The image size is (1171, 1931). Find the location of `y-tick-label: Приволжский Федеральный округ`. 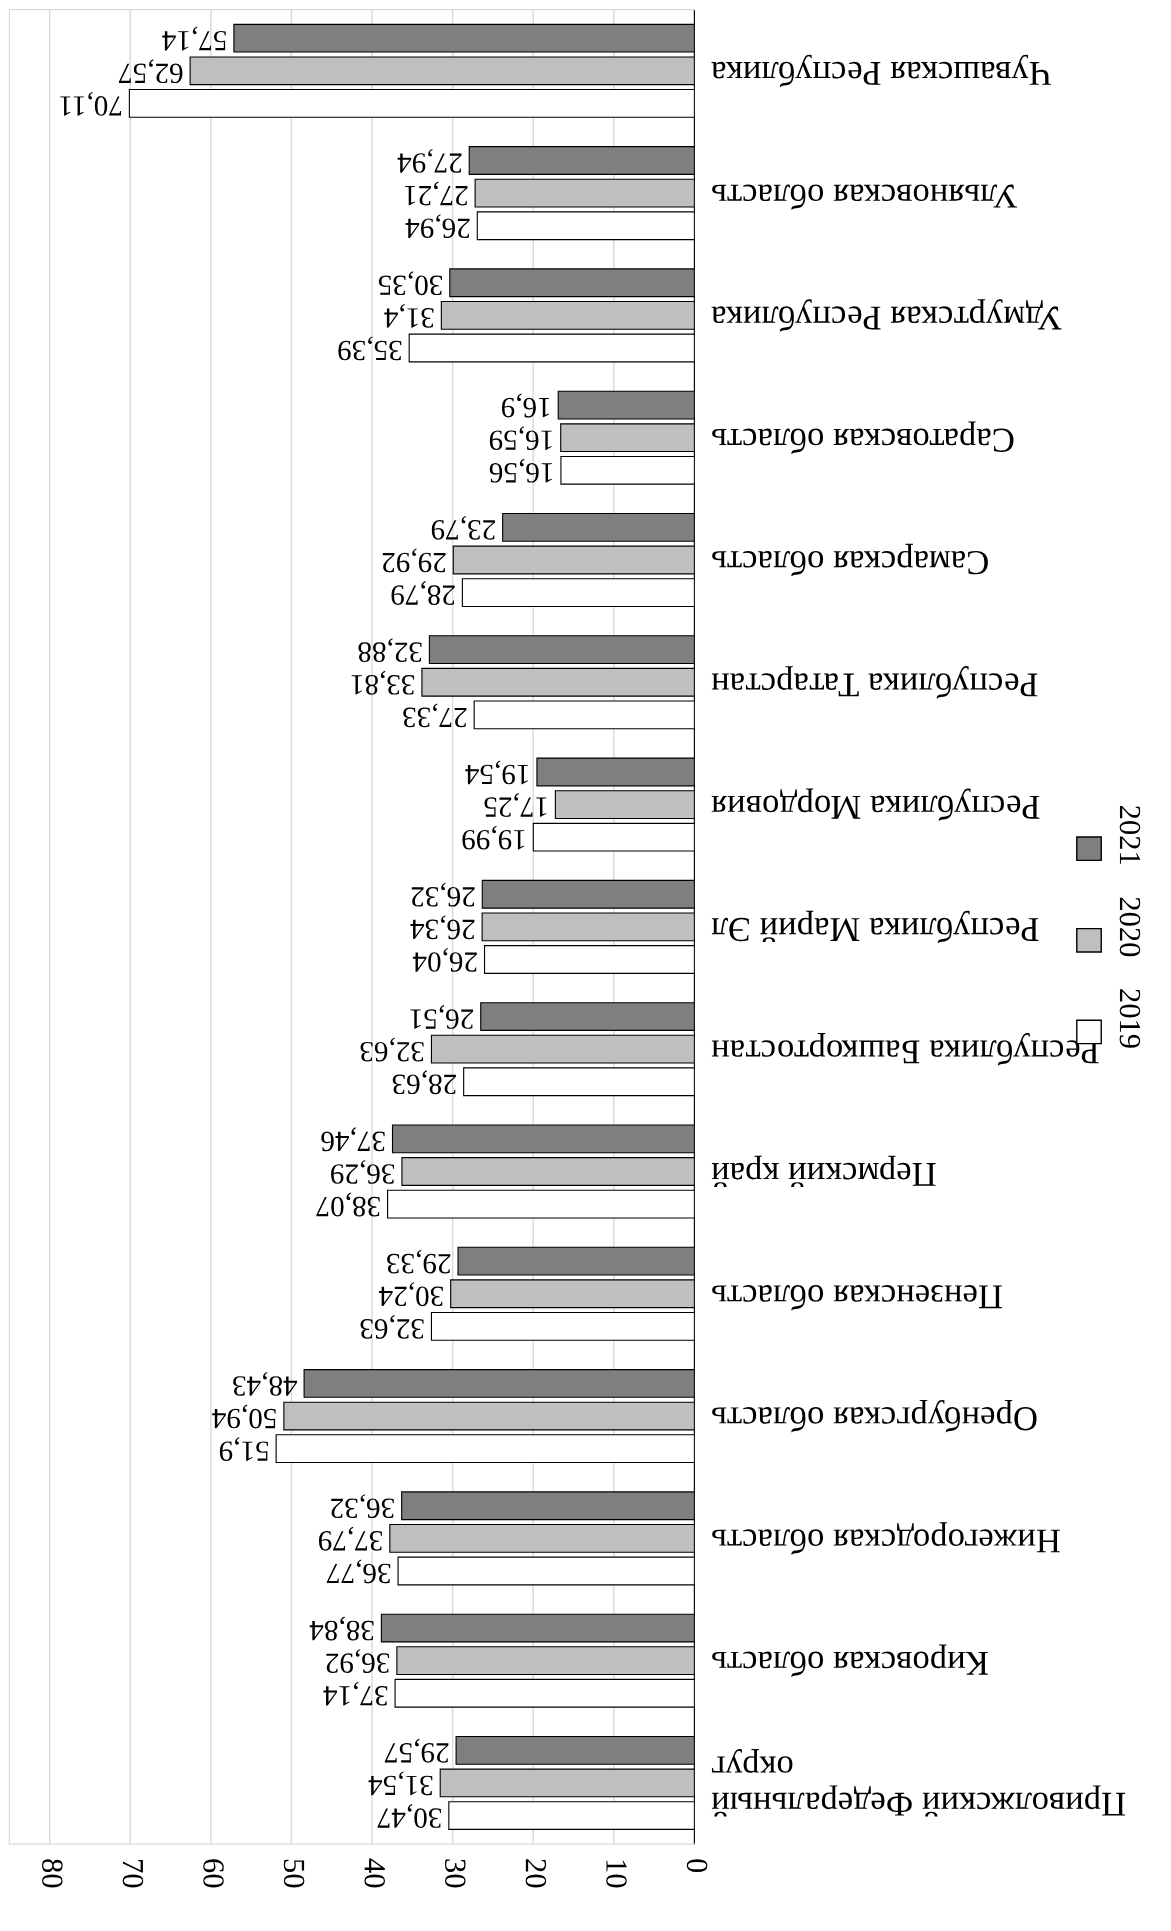

y-tick-label: Приволжский Федеральный округ is located at coordinates (918, 1783).